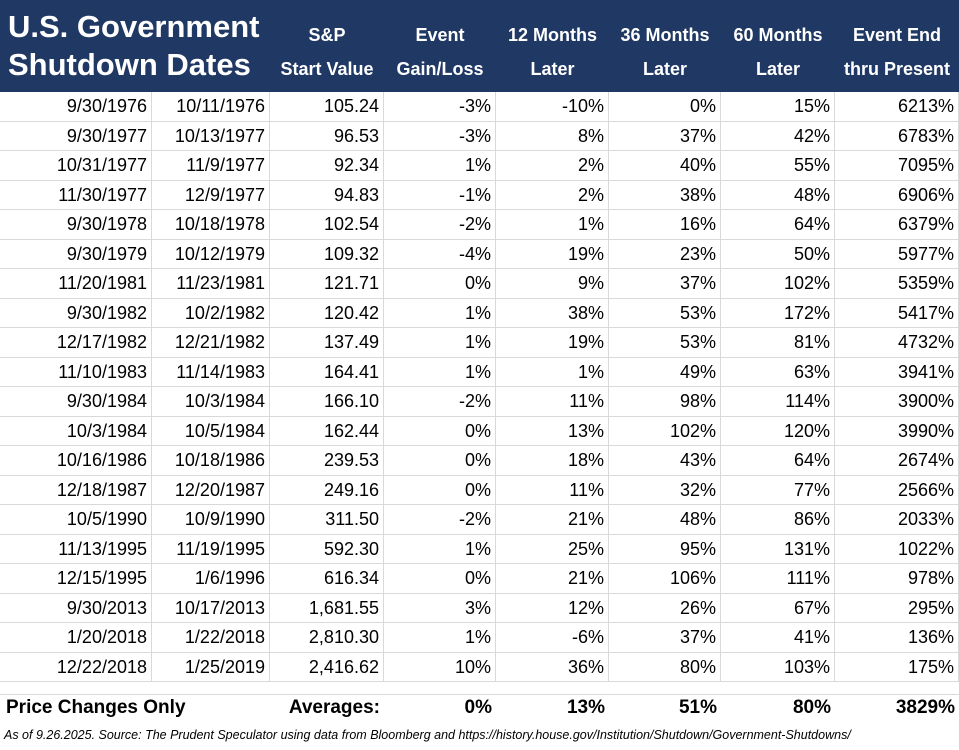 The image size is (959, 750). I want to click on start-date-cell: 12/15/1995, so click(76, 578).